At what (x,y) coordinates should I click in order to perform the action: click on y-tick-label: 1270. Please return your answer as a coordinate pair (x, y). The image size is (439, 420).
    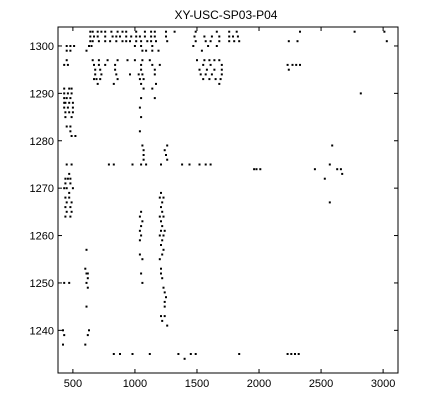
    Looking at the image, I should click on (42, 189).